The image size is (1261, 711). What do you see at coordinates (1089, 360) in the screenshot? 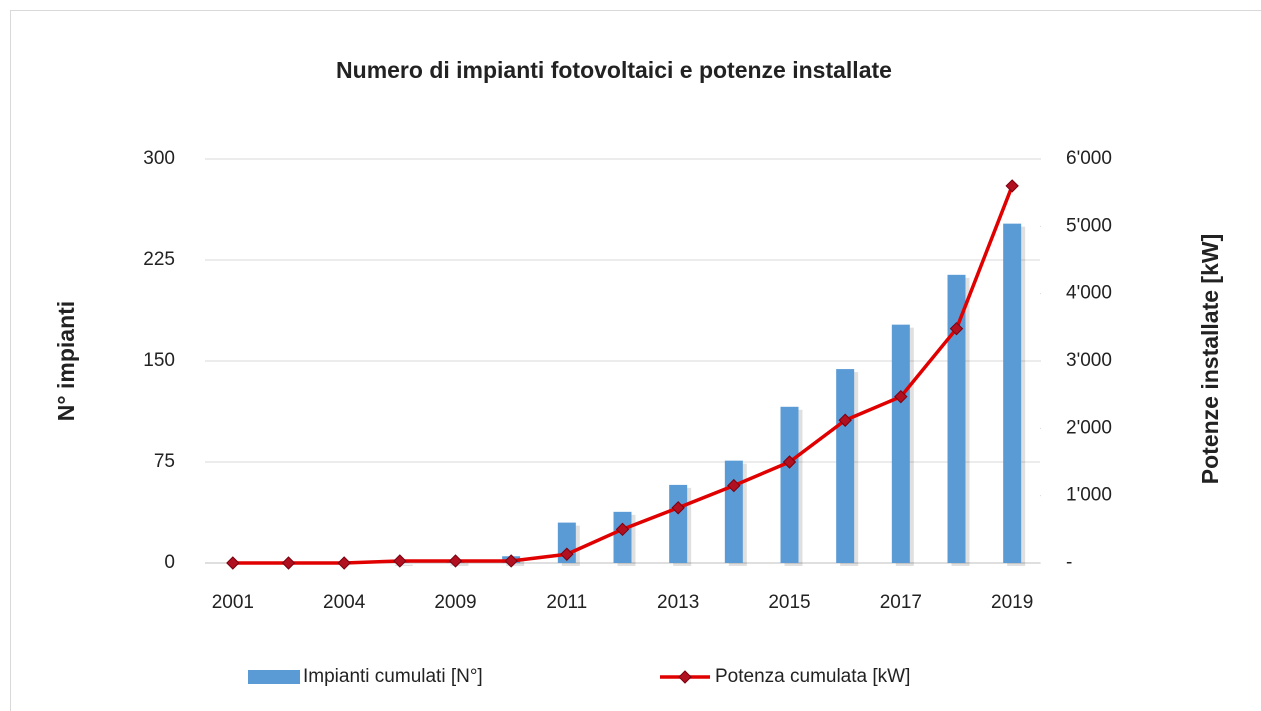
I see `y2-tick-label: 3'000` at bounding box center [1089, 360].